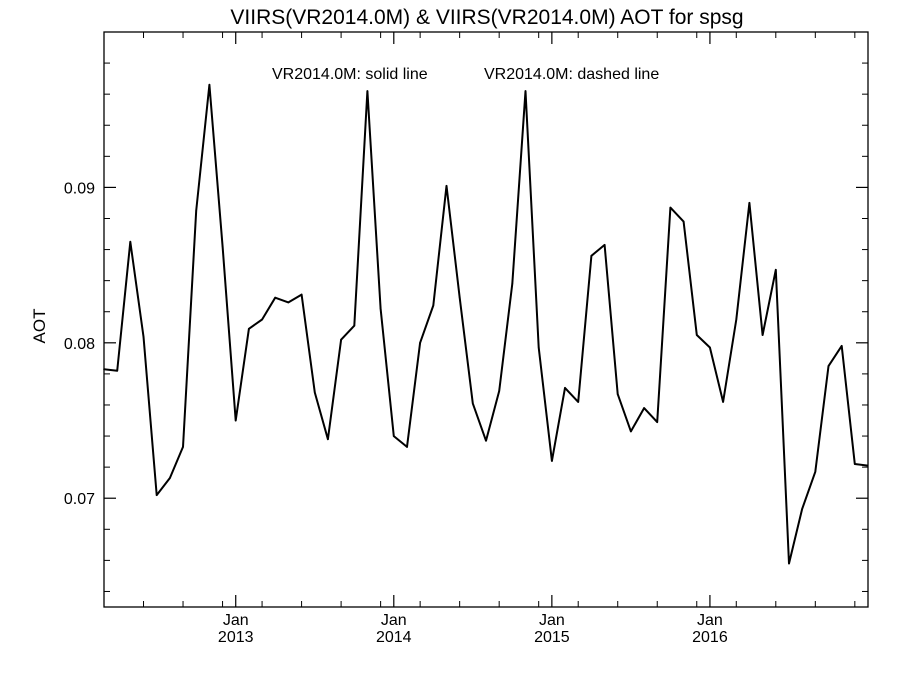 The width and height of the screenshot is (900, 675). What do you see at coordinates (394, 637) in the screenshot?
I see `x-tick-year-label: 2014` at bounding box center [394, 637].